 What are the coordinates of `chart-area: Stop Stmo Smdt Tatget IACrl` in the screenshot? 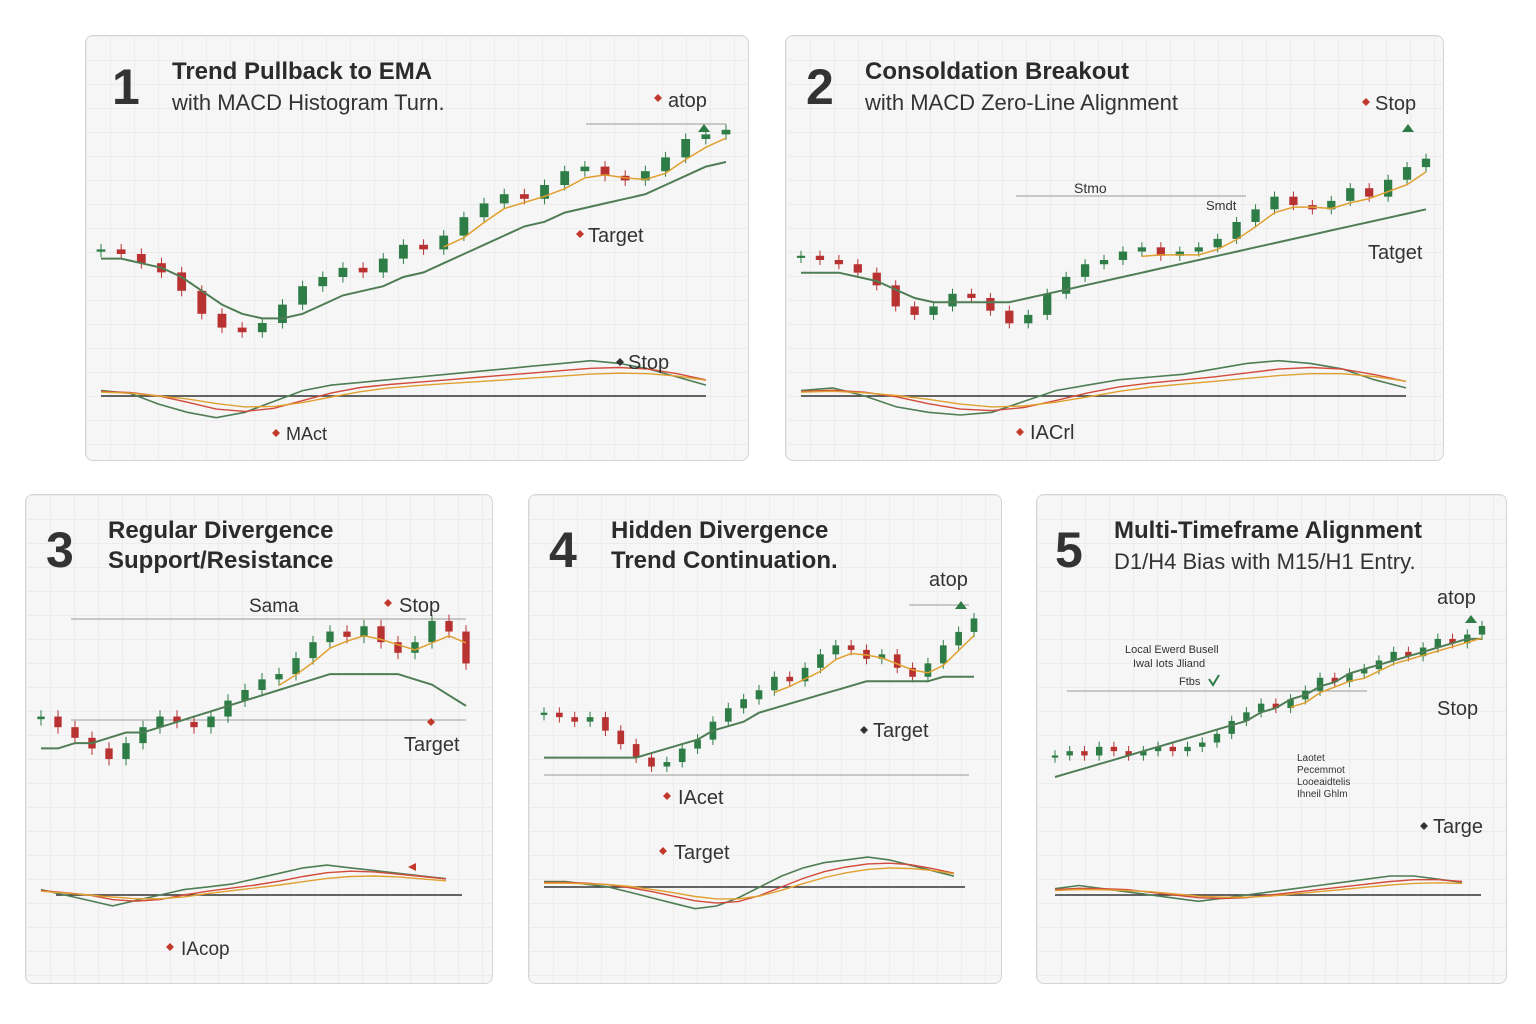 It's located at (1113, 268).